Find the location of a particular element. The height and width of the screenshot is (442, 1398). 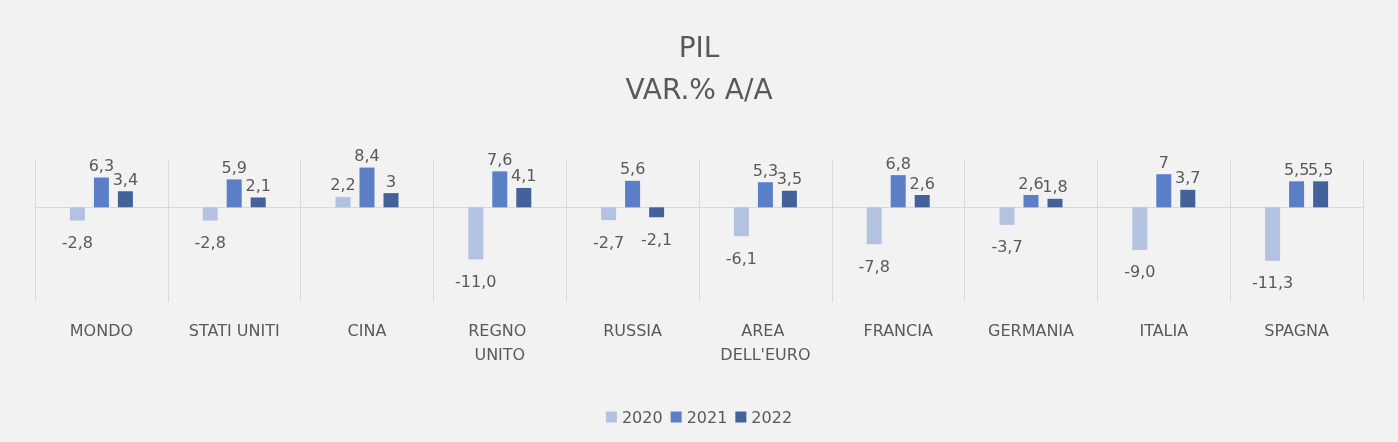

legend-label: 2022 is located at coordinates (772, 417).